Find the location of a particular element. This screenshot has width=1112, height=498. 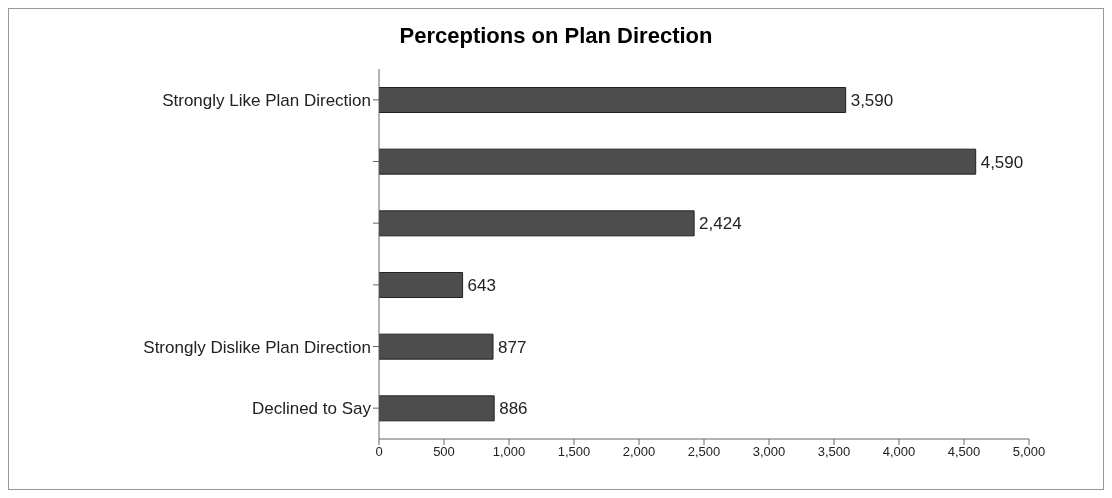

x-tick-label: 3,500 is located at coordinates (834, 452).